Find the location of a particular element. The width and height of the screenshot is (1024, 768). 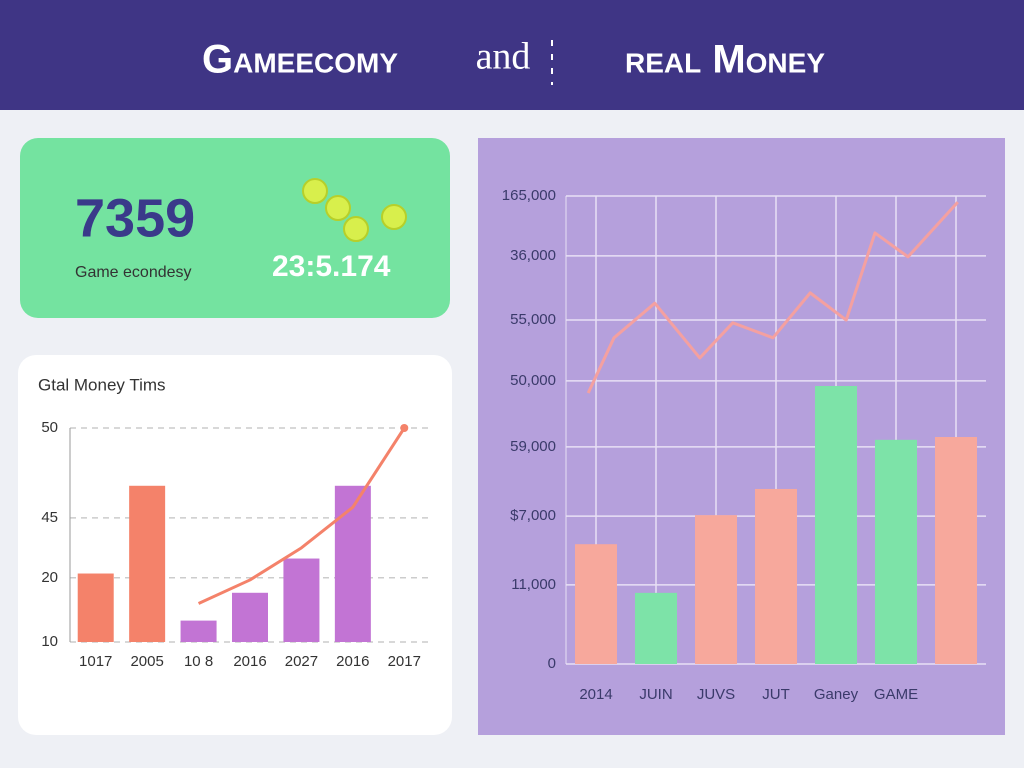

x-tick-label: 1017 is located at coordinates (95, 661).